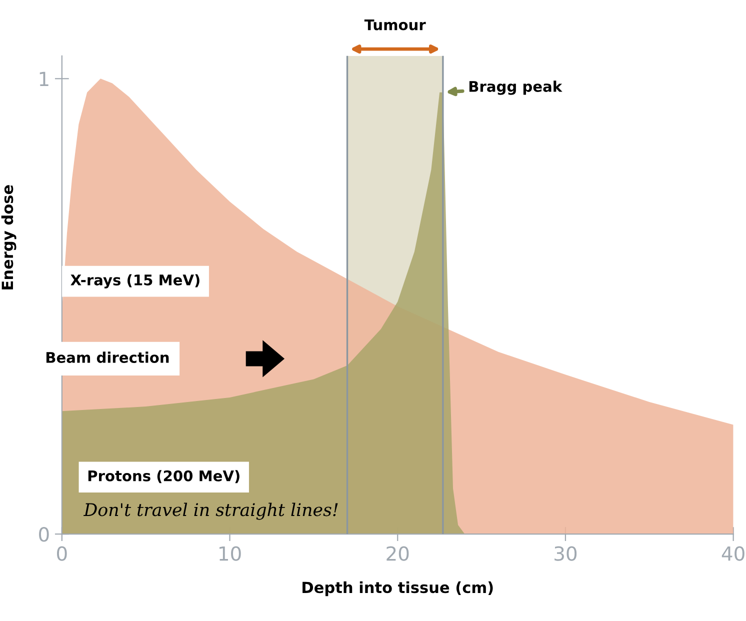 The width and height of the screenshot is (746, 621). I want to click on annotation: Don't travel in straight lines!, so click(210, 511).